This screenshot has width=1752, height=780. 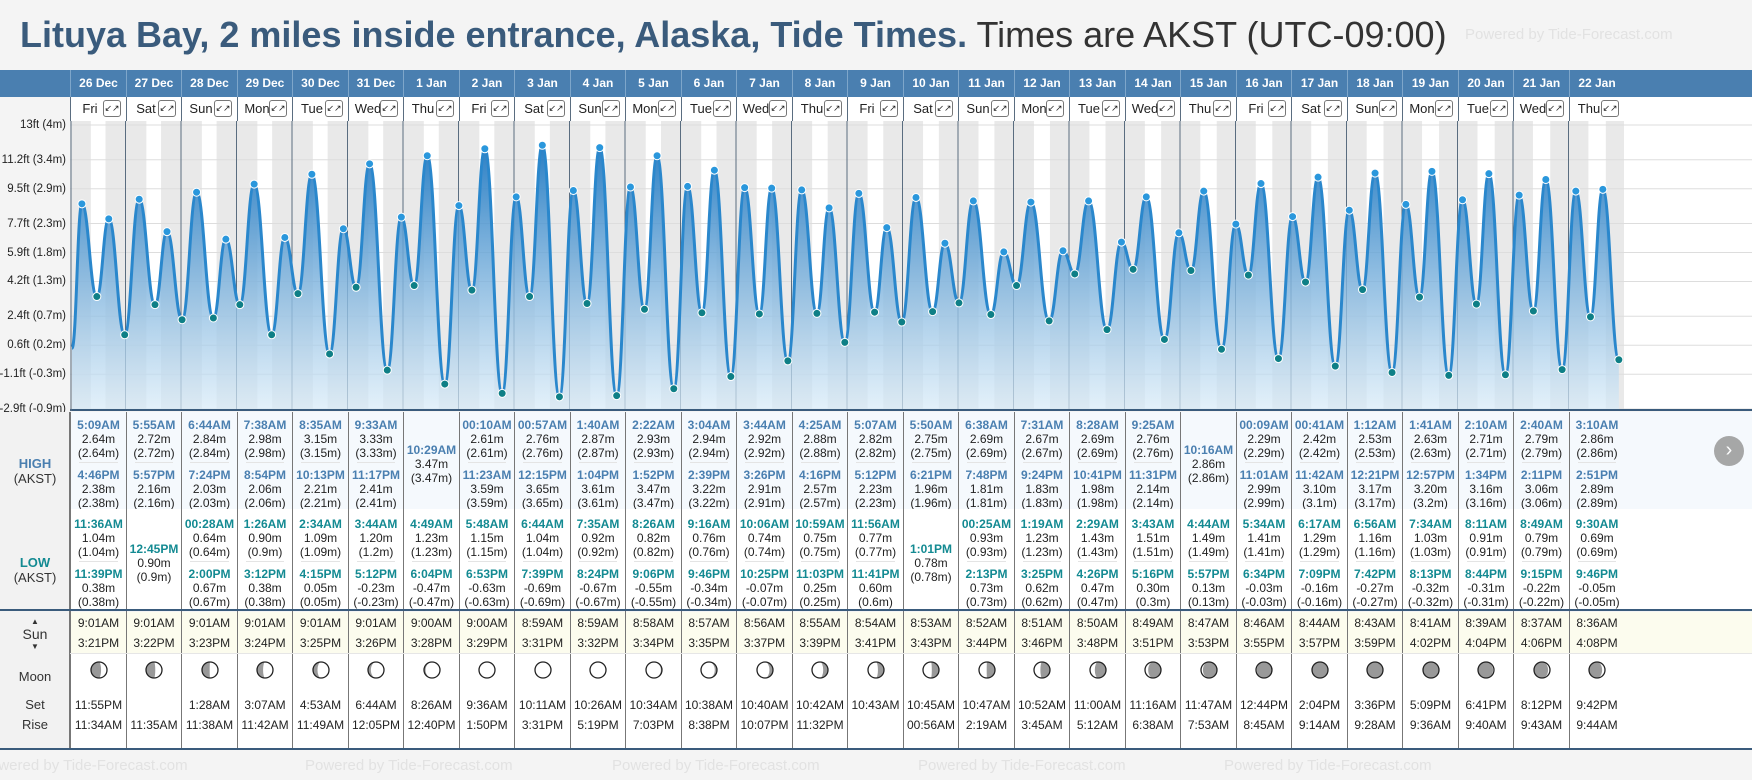 What do you see at coordinates (875, 460) in the screenshot?
I see `high-tide-cell: 5:07AM 2.82m (2.82m) 5:12PM 2.23m (2.23m)` at bounding box center [875, 460].